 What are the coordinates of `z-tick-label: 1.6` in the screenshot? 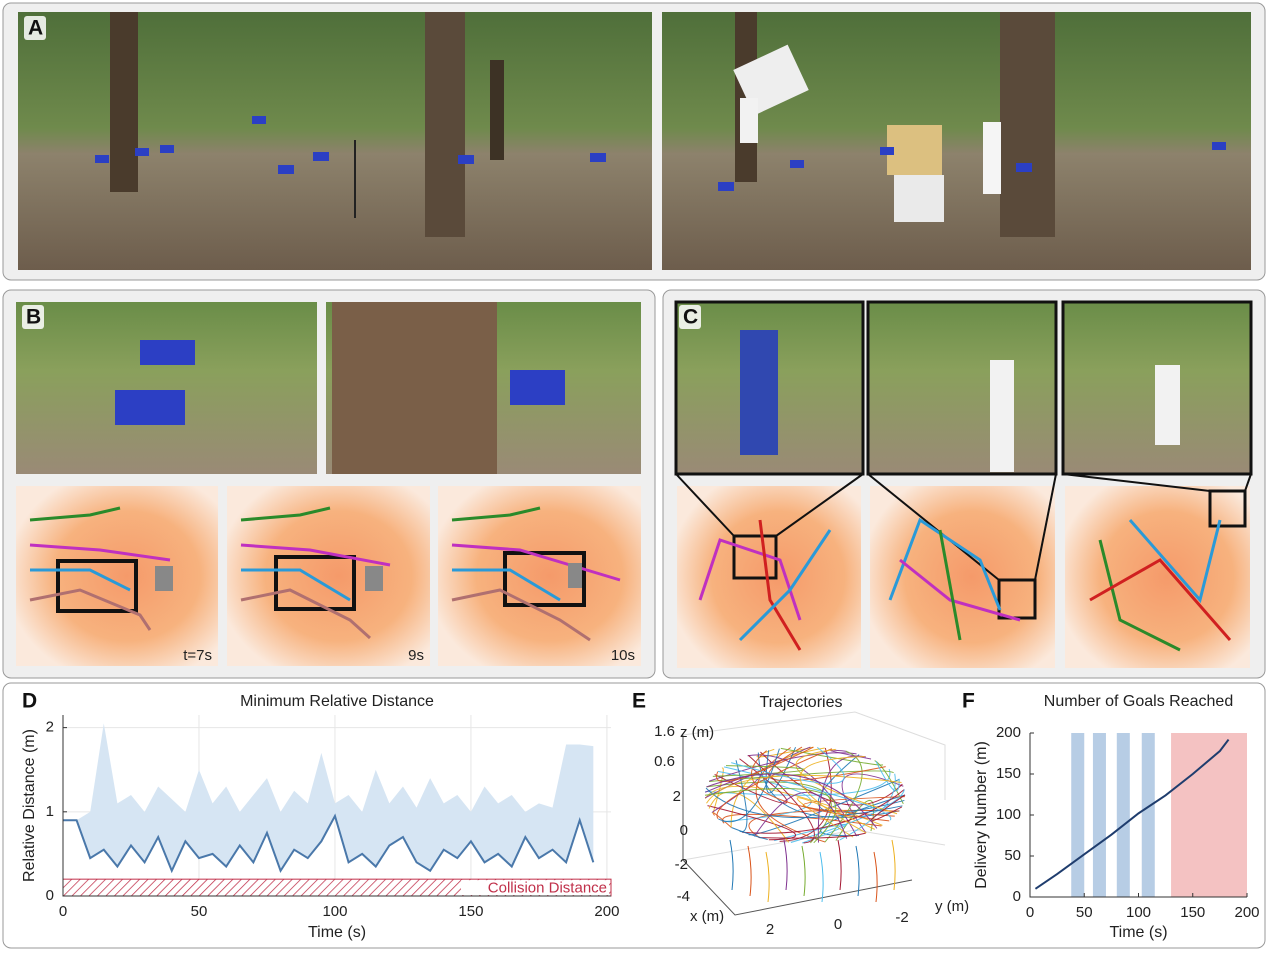 It's located at (664, 731).